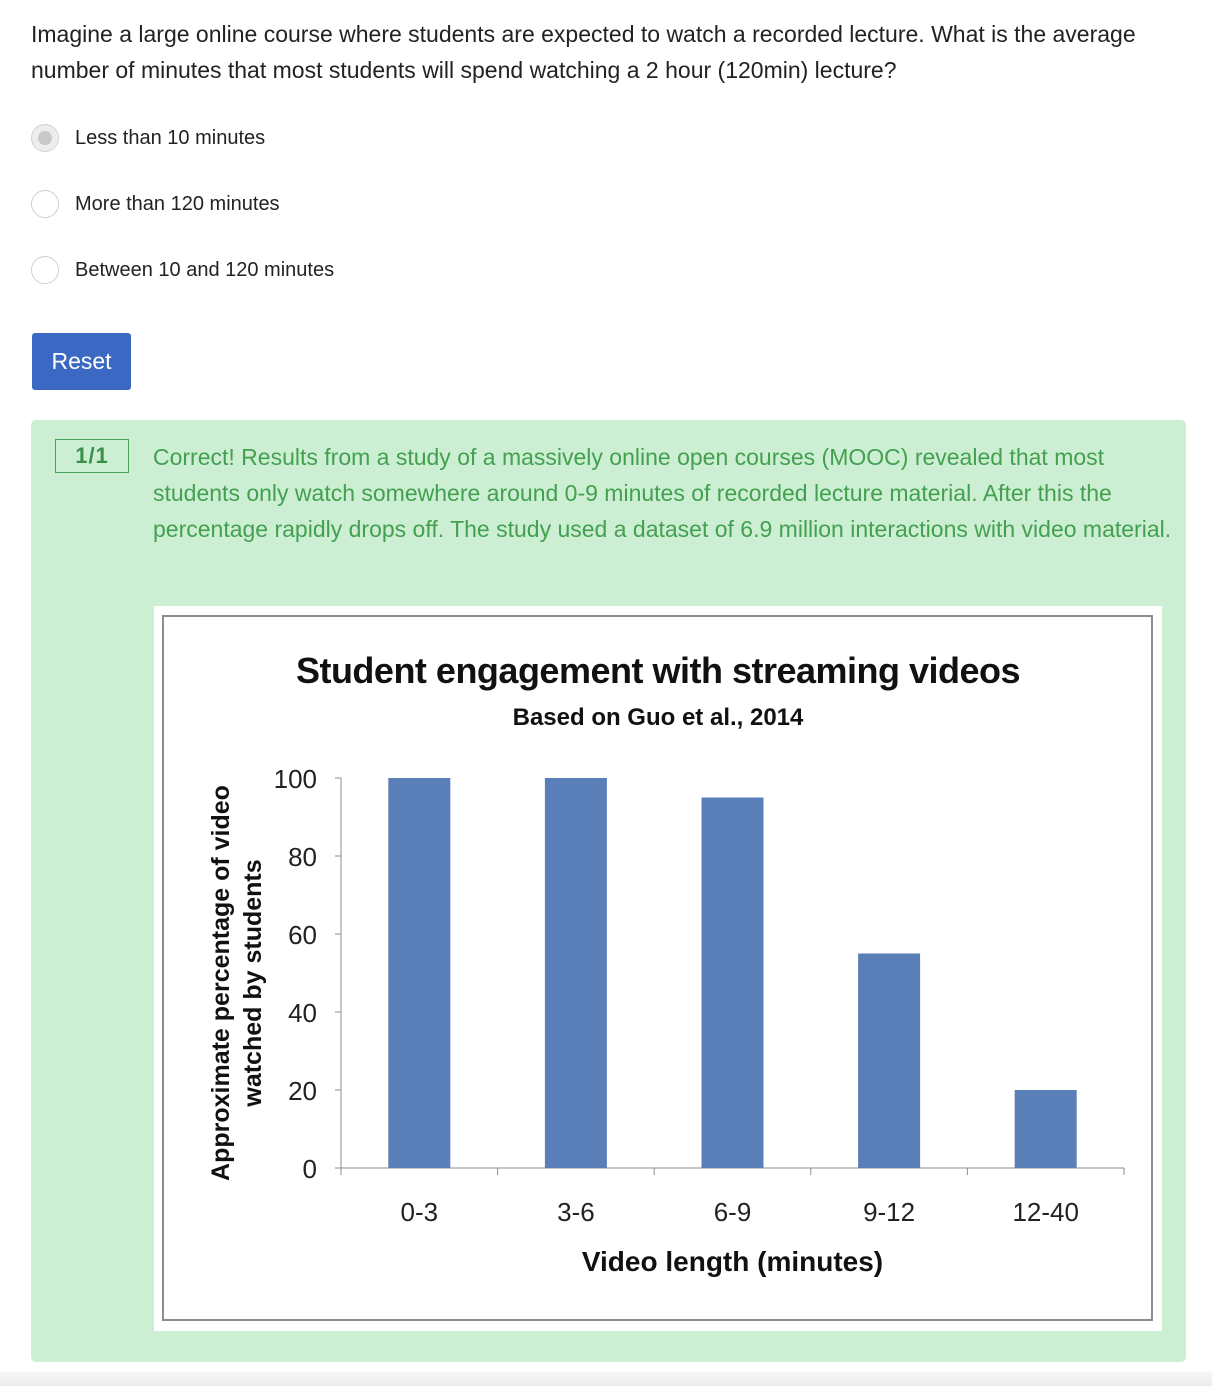 The width and height of the screenshot is (1212, 1386). I want to click on reset-button: Reset, so click(81, 361).